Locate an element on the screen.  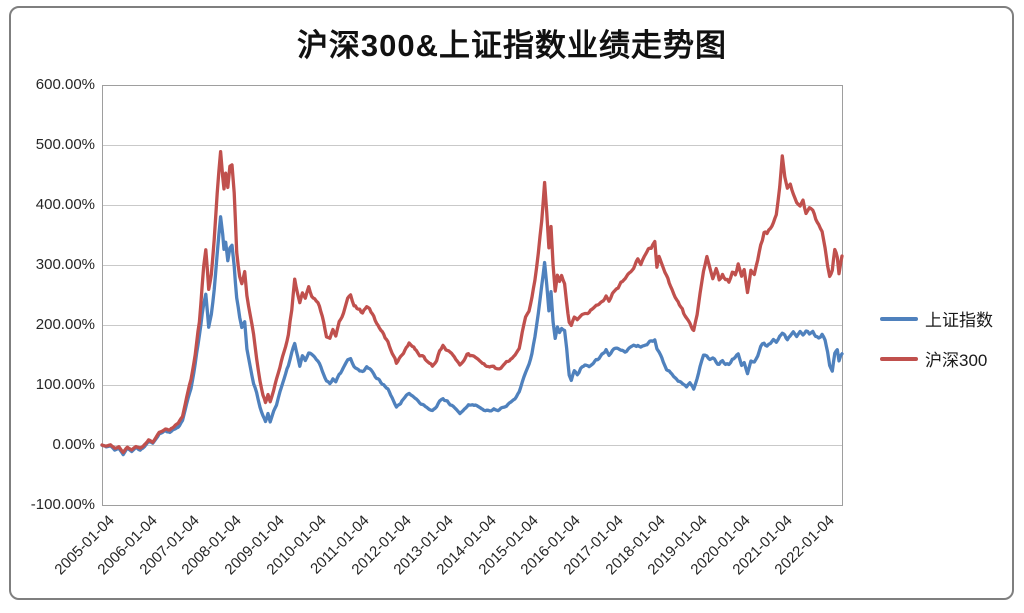
legend: 上证指数 沪深300 is located at coordinates (936, 346).